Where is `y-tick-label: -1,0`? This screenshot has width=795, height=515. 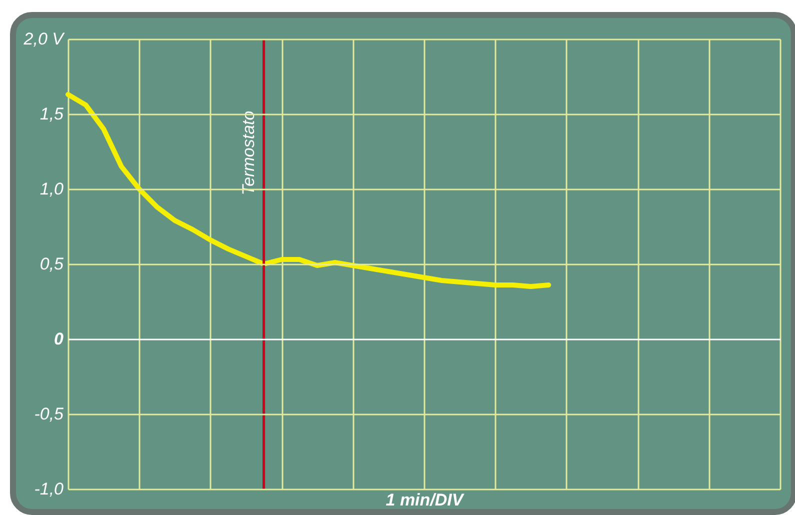 y-tick-label: -1,0 is located at coordinates (49, 489).